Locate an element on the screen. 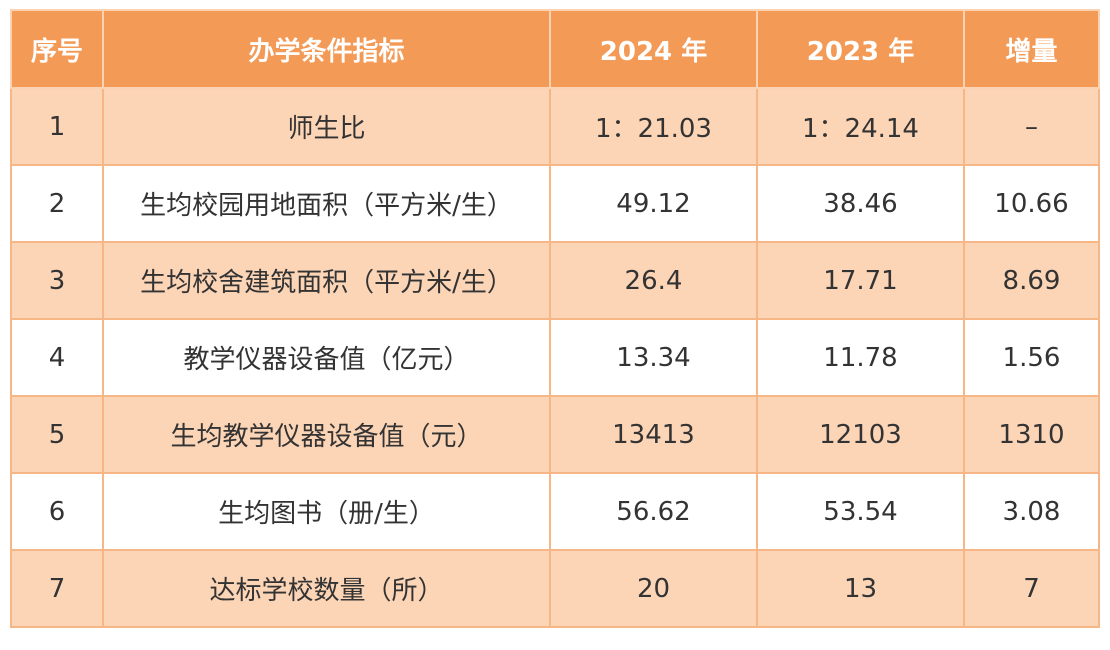  cell-2023: 12103 is located at coordinates (860, 434).